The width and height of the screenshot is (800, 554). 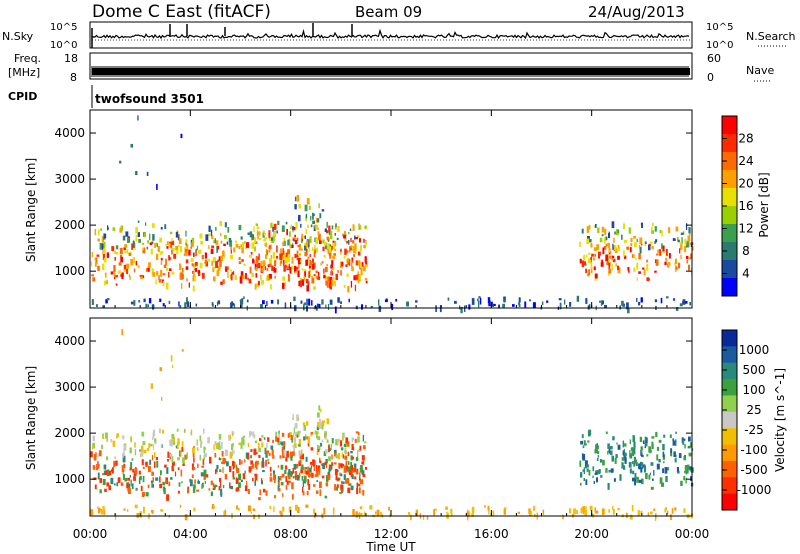 What do you see at coordinates (753, 450) in the screenshot?
I see `colorbar-tick-label: -100` at bounding box center [753, 450].